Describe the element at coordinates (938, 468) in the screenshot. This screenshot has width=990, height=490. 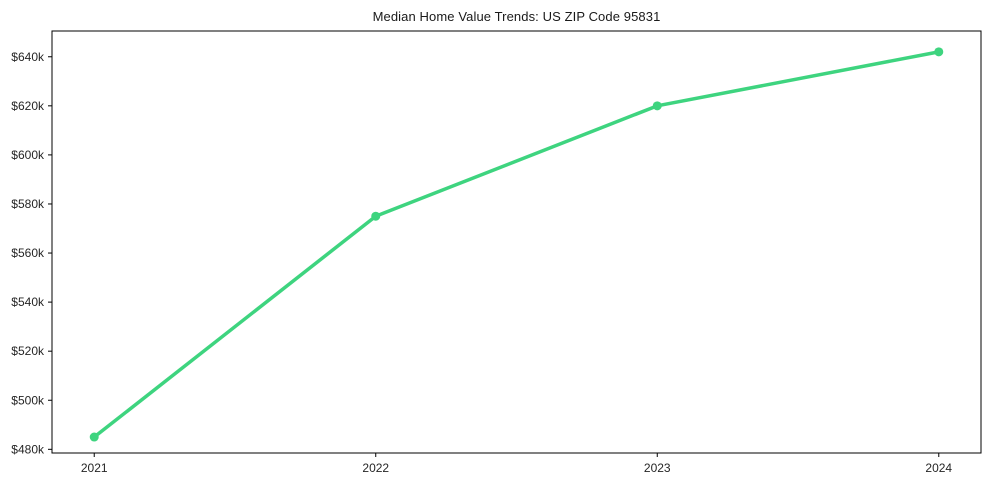
I see `x-tick-label: 2024` at that location.